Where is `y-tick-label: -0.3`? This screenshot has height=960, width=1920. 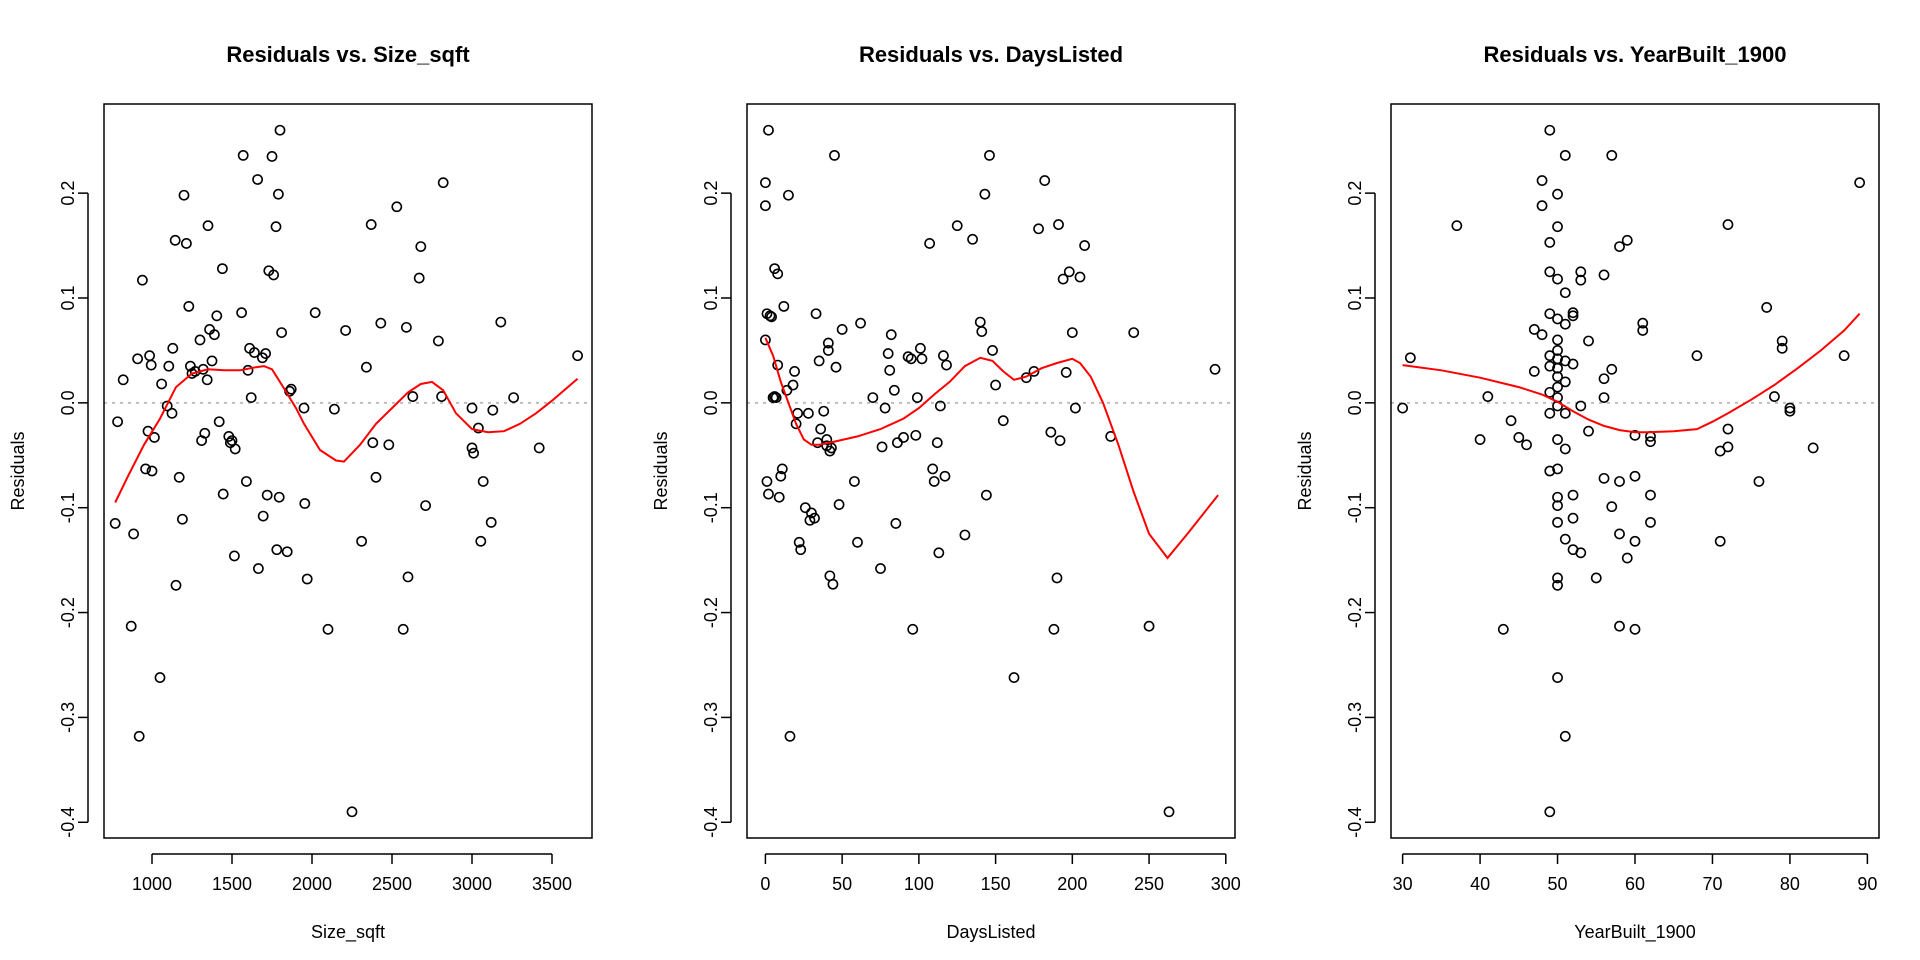
y-tick-label: -0.3 is located at coordinates (1355, 717).